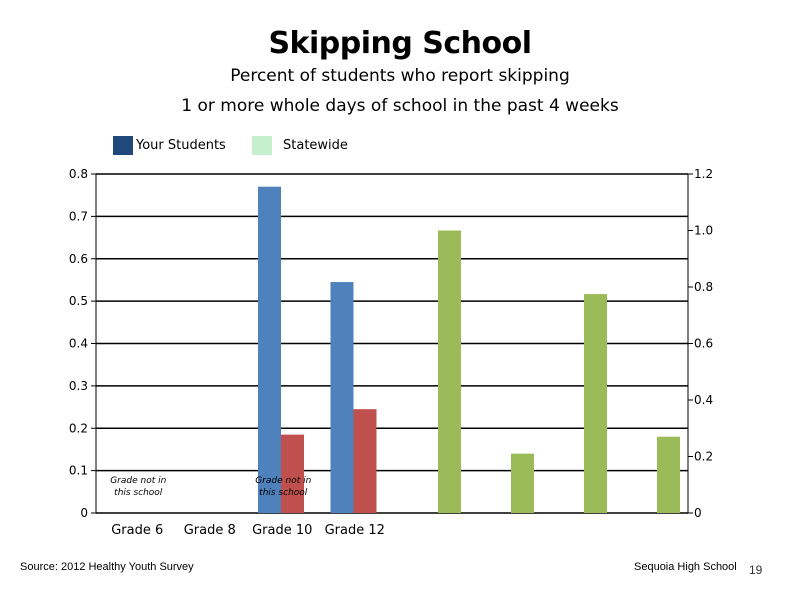 This screenshot has width=800, height=600. I want to click on chart-title: Skipping School, so click(400, 43).